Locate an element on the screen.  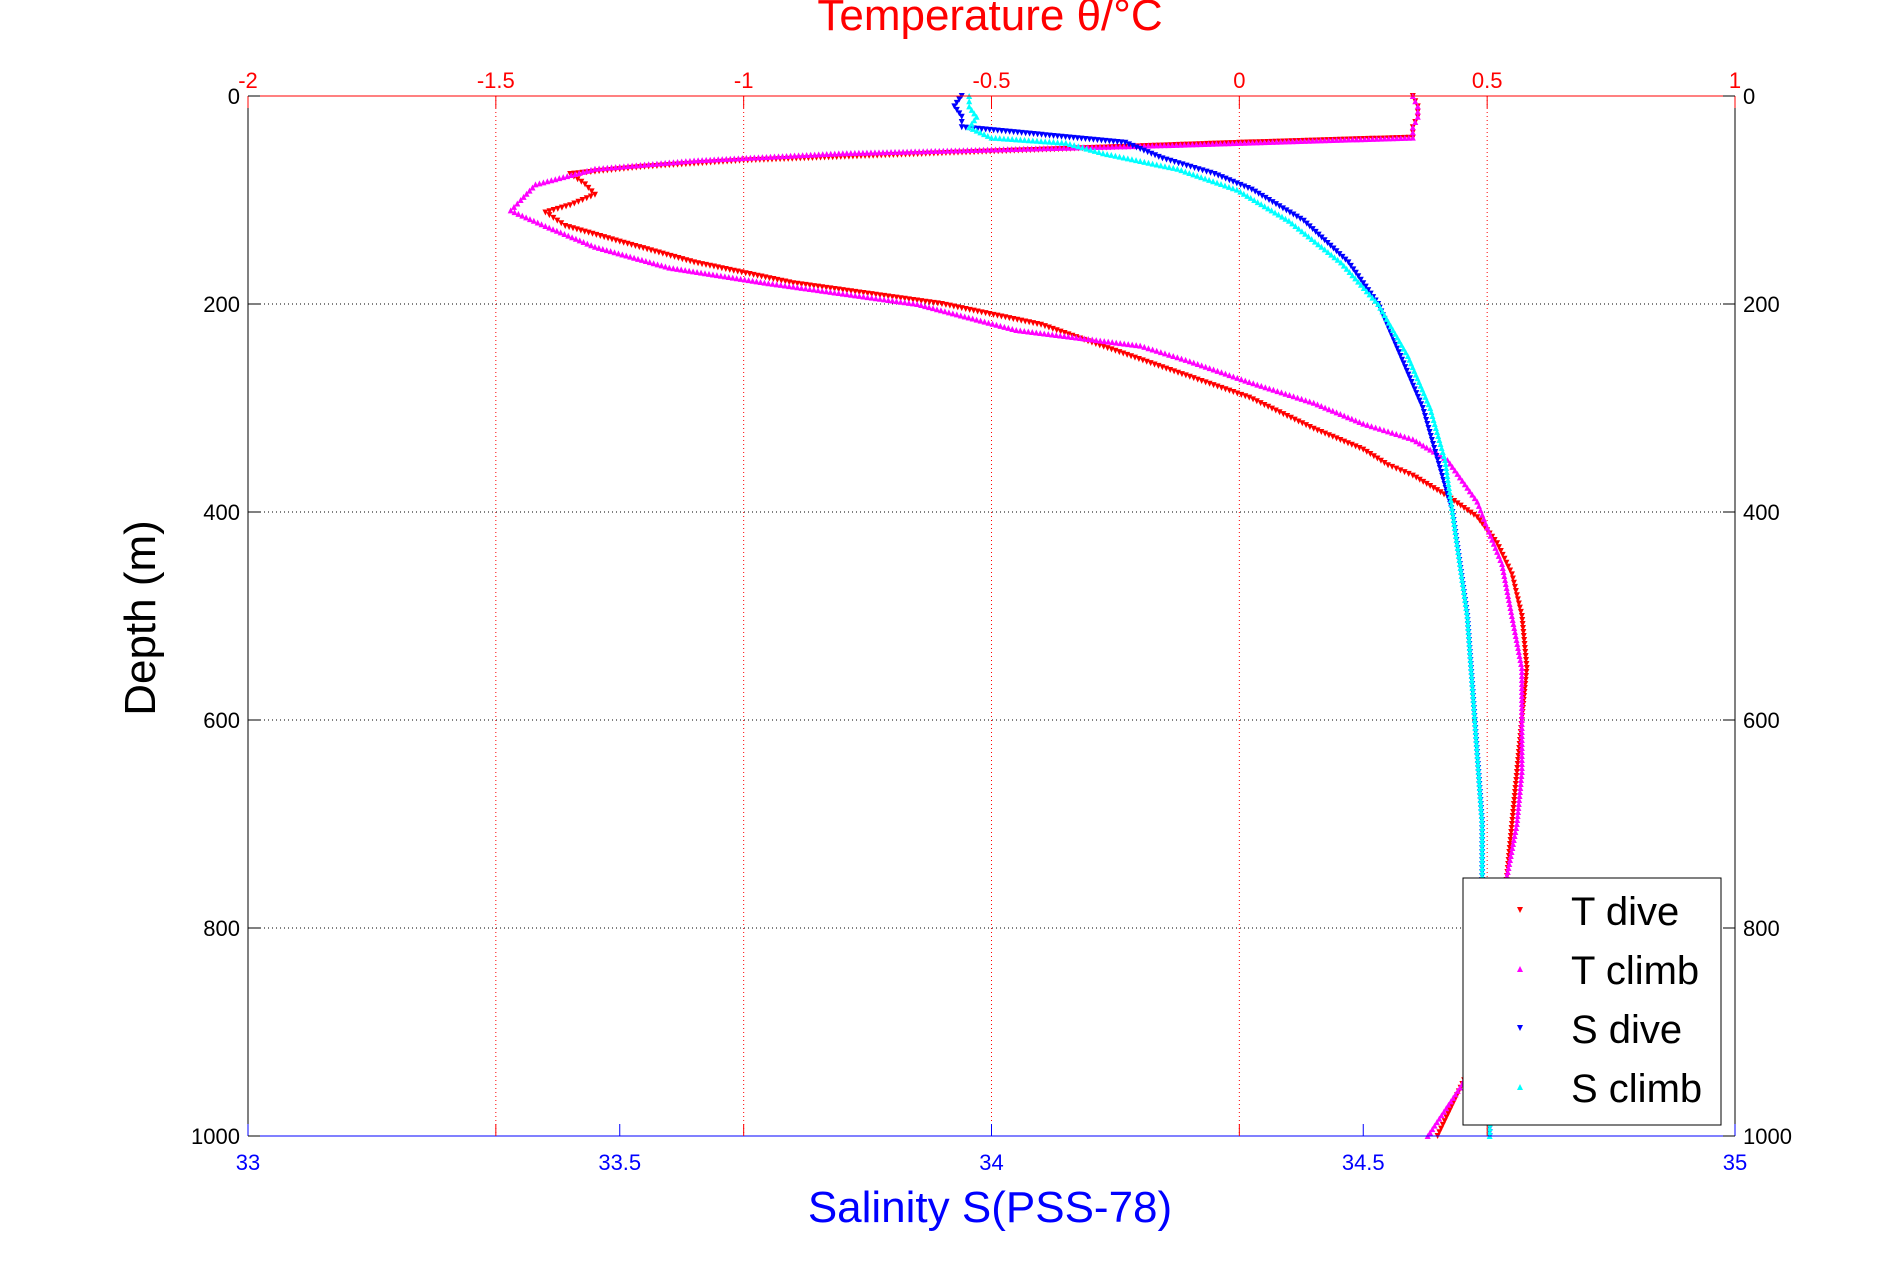
top-tick-label: -0.5 is located at coordinates (992, 80).